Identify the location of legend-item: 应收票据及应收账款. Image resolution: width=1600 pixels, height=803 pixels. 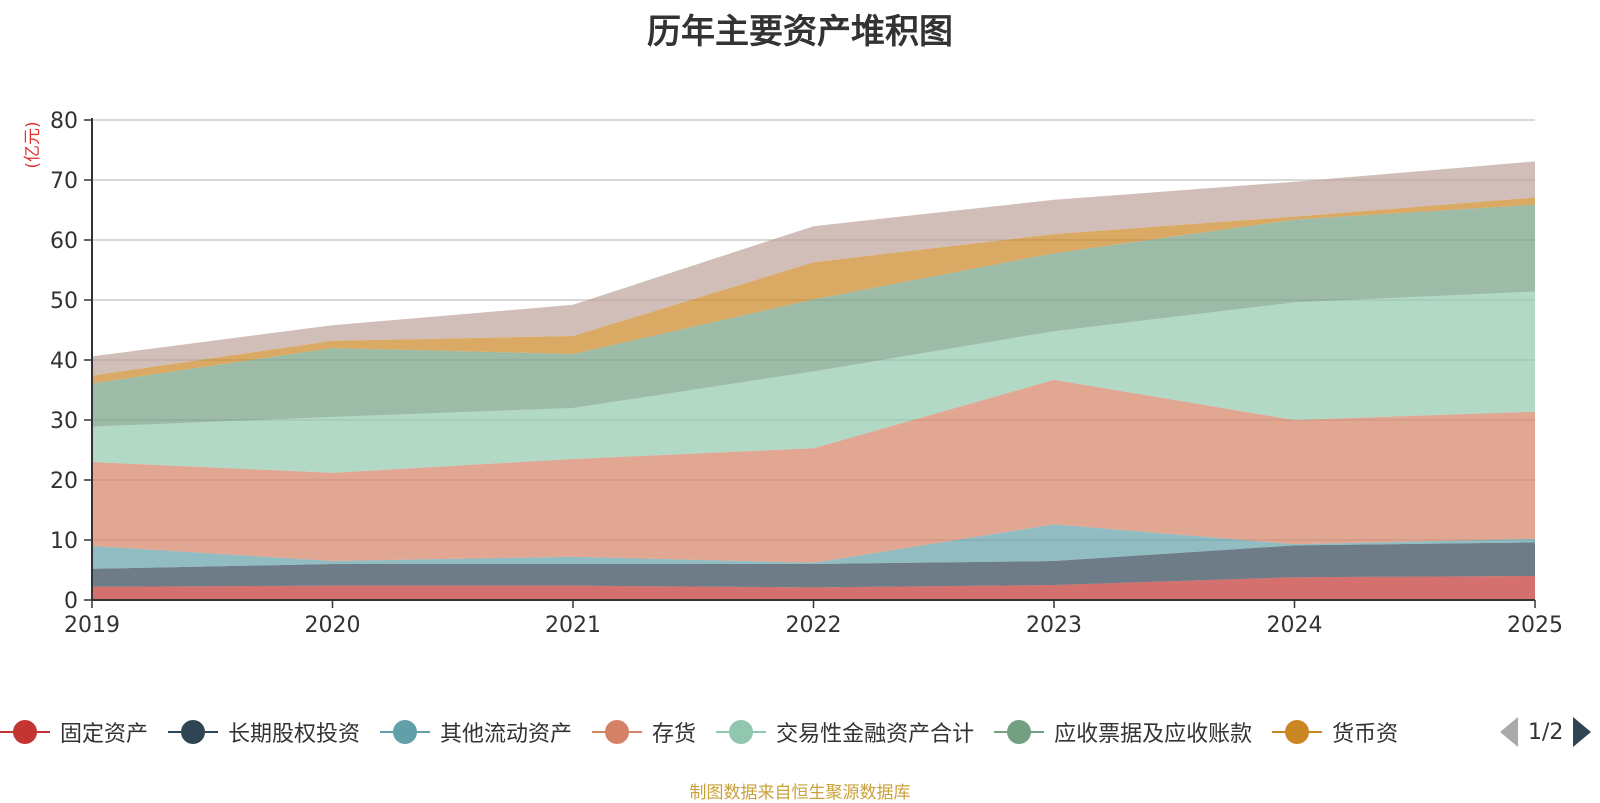
(1123, 732).